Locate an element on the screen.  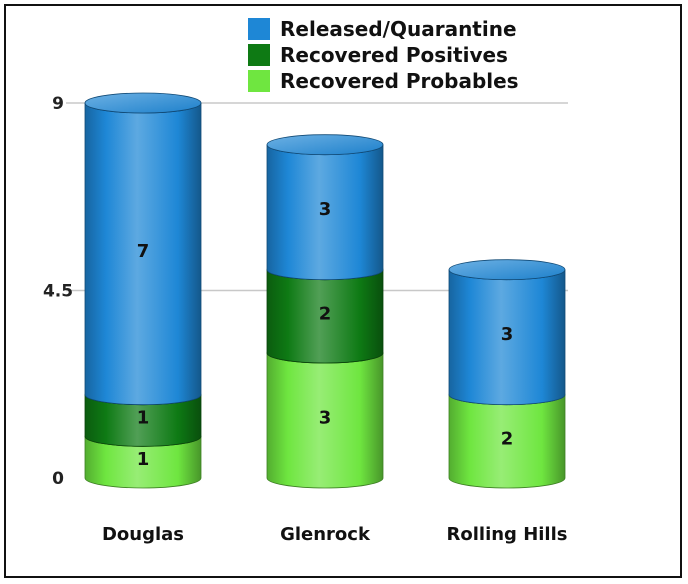
bar-stack-rolling-hills: 23 is located at coordinates (507, 374).